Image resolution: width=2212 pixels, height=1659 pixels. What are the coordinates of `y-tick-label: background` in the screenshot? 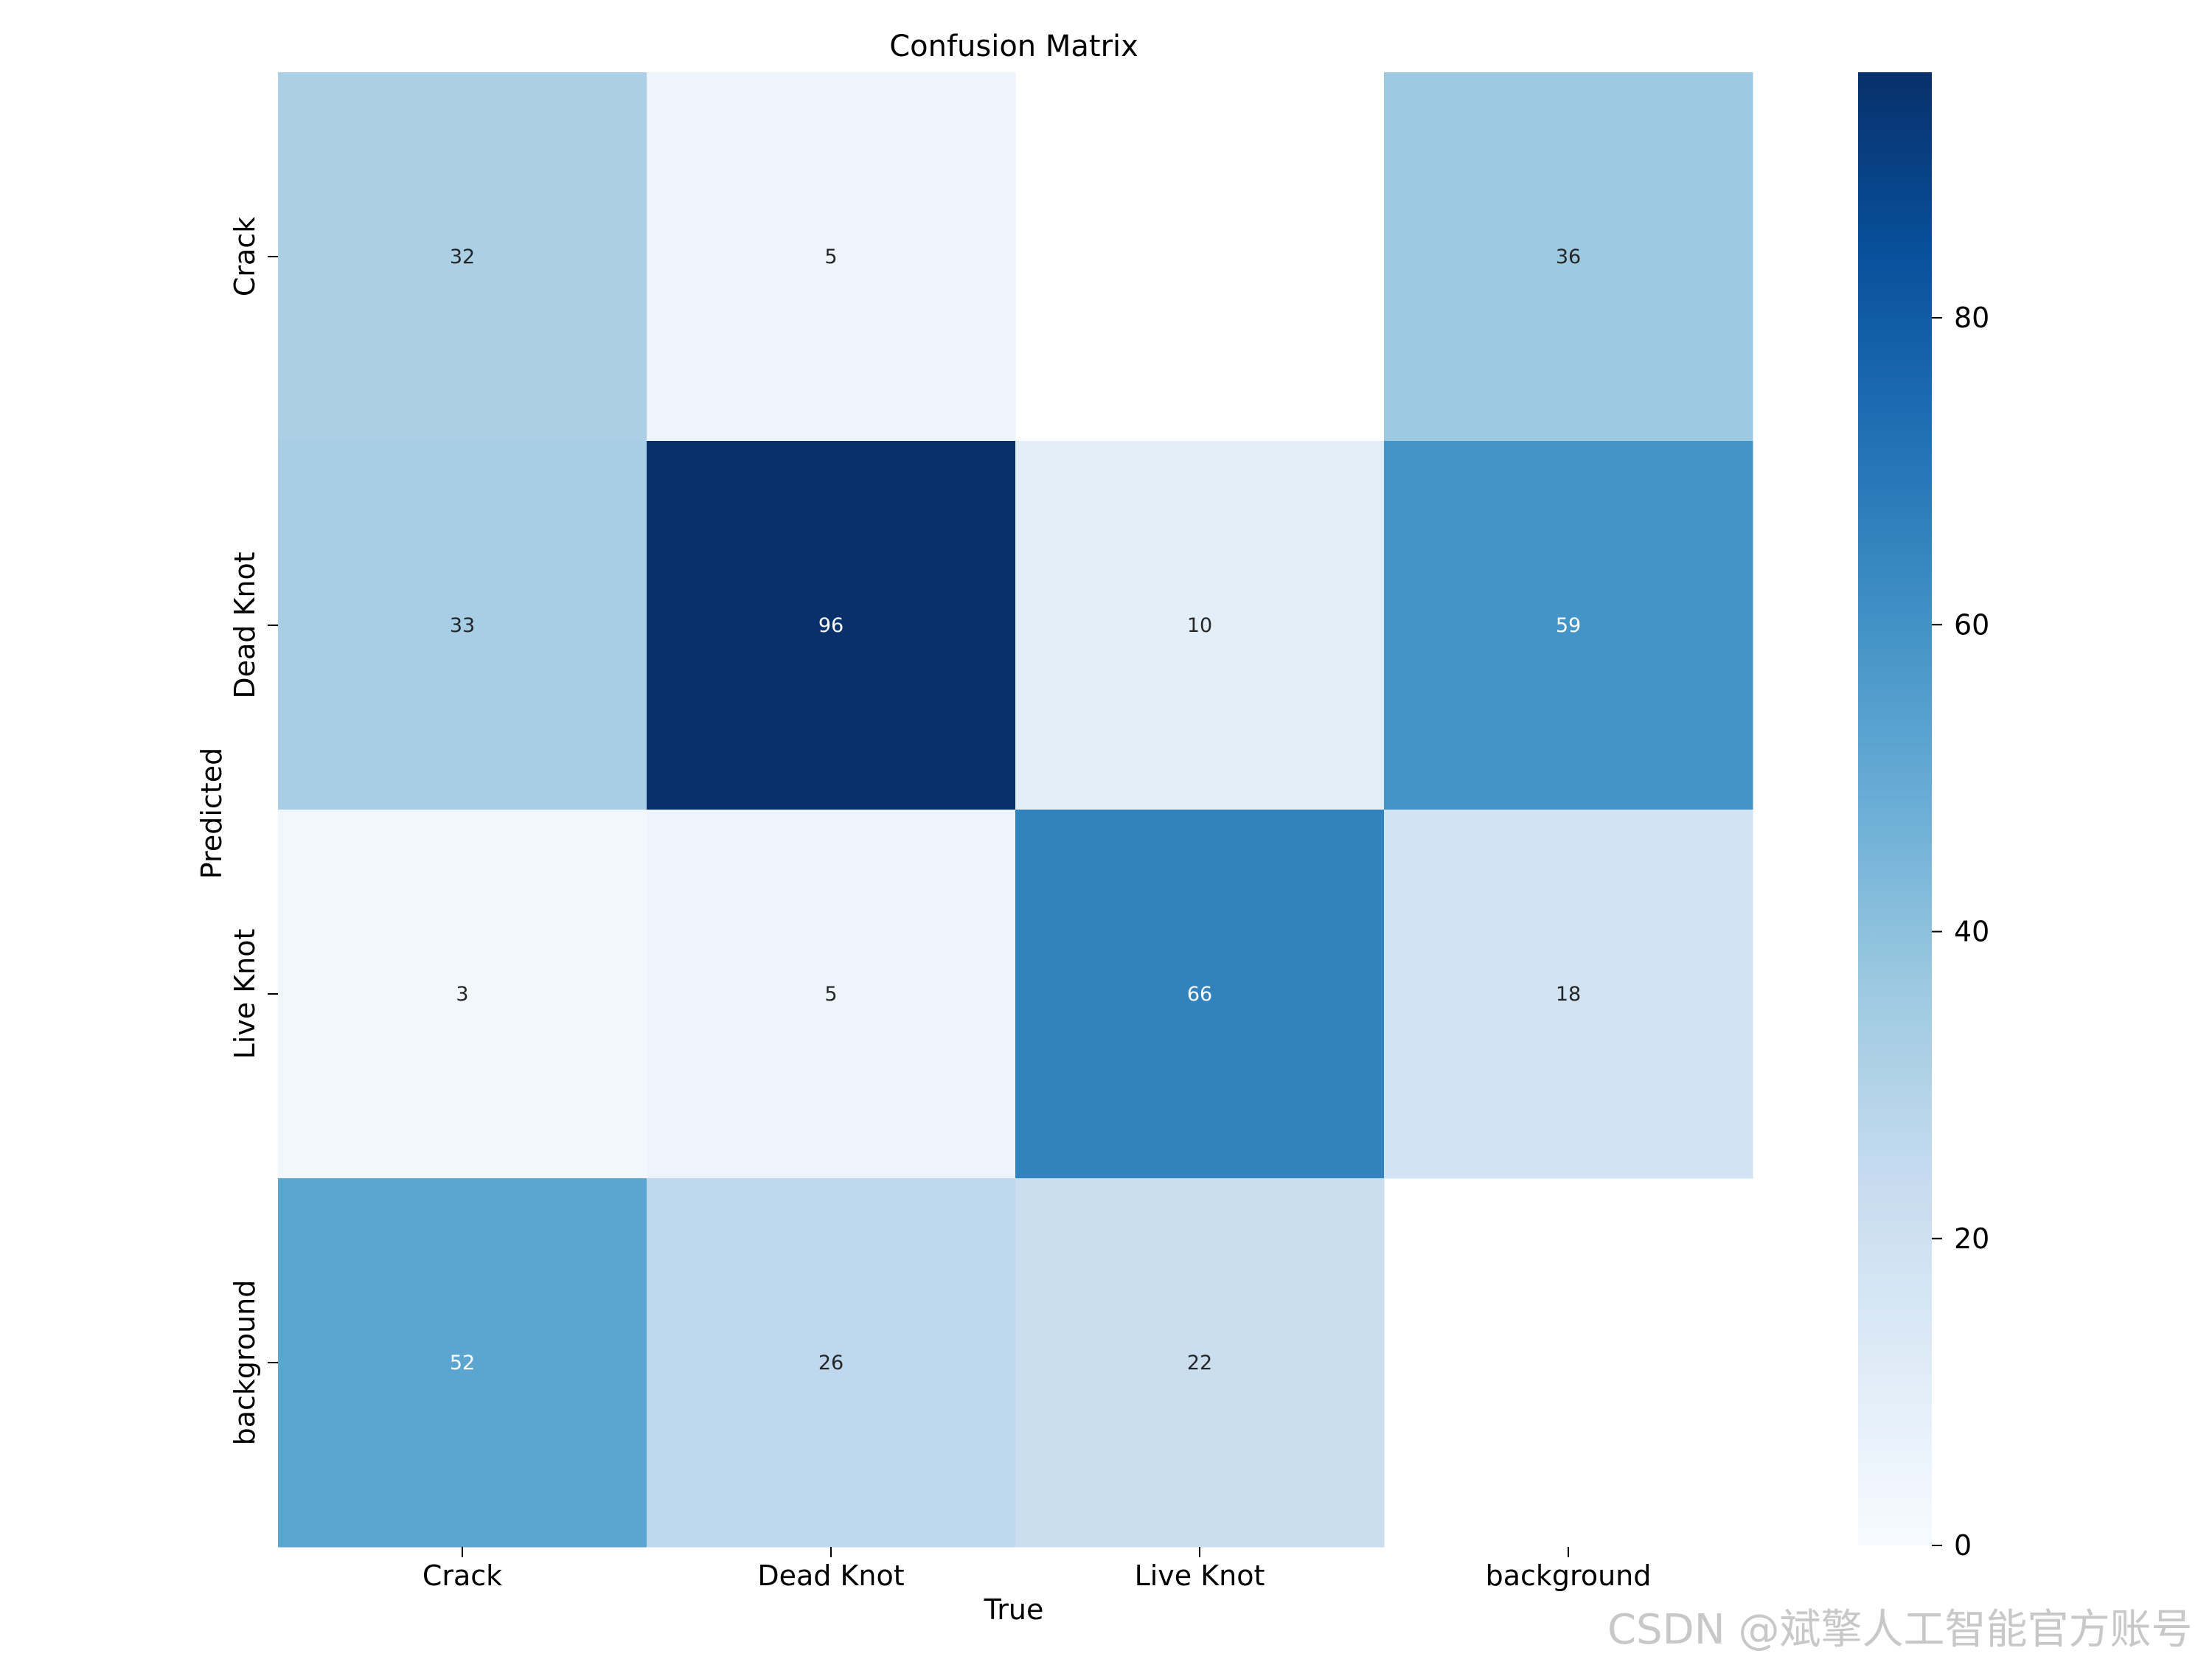 It's located at (245, 1363).